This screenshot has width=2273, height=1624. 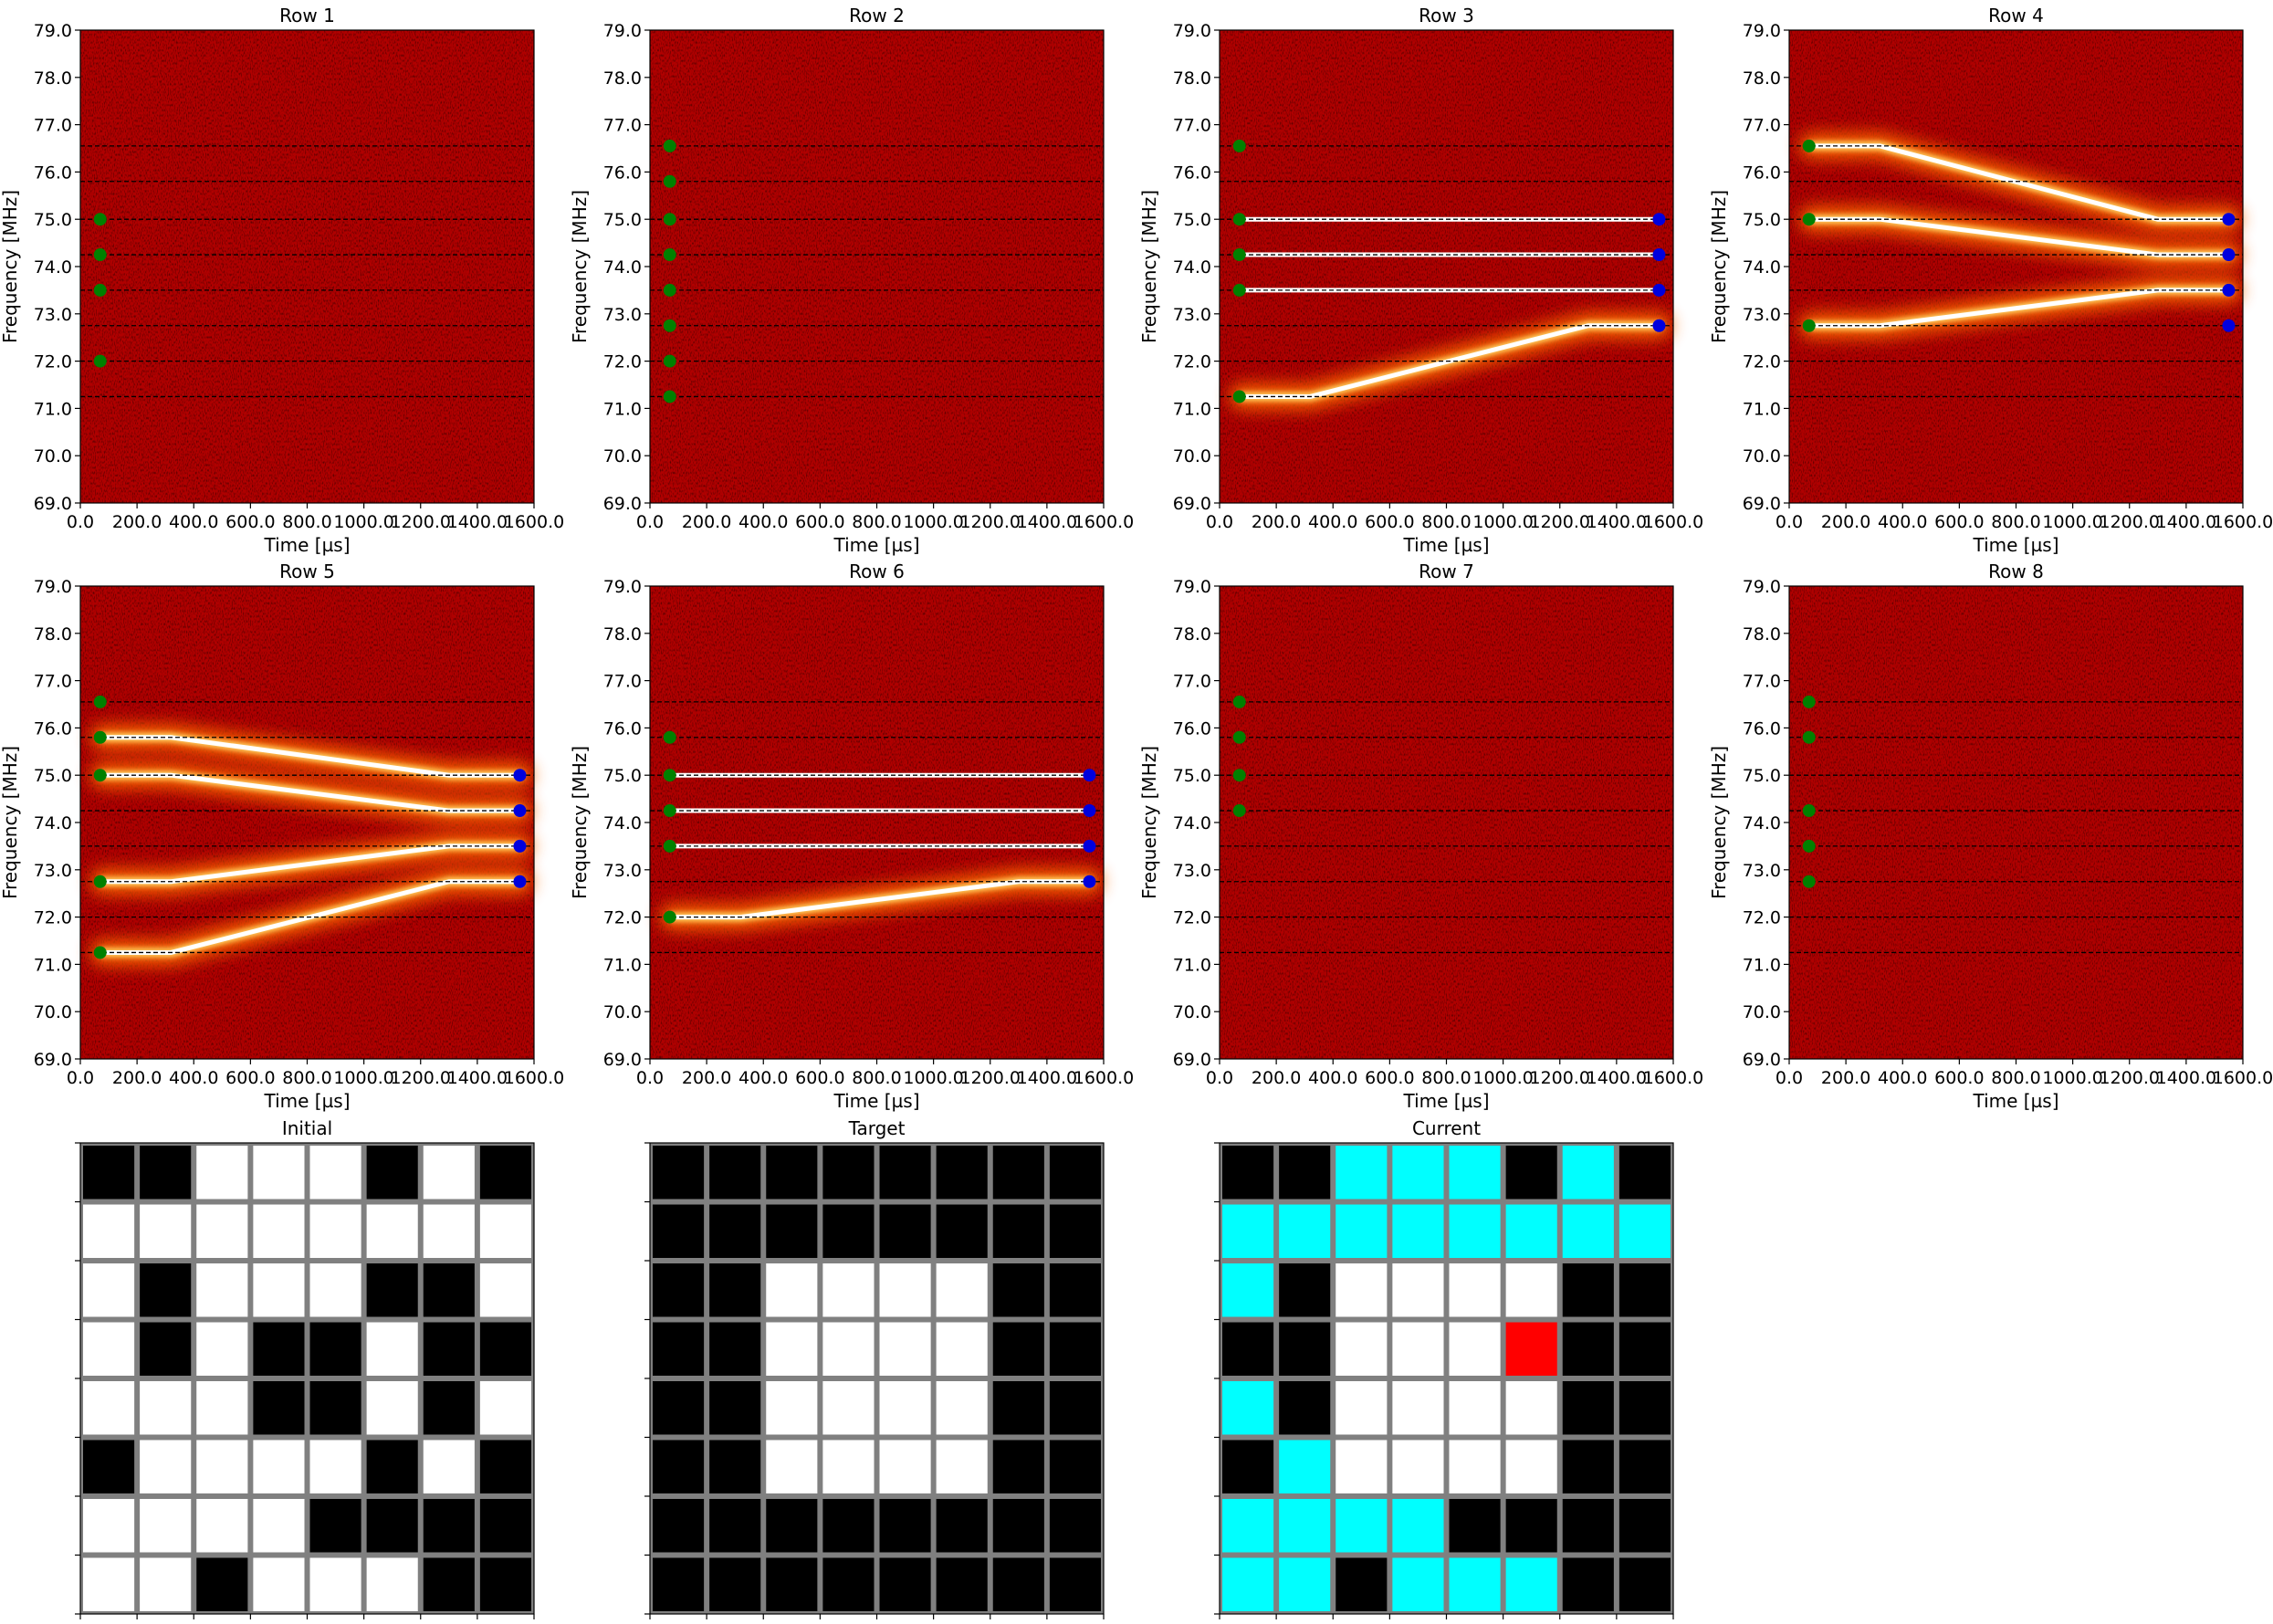 I want to click on x-tick-label: 600.0, so click(x=820, y=1078).